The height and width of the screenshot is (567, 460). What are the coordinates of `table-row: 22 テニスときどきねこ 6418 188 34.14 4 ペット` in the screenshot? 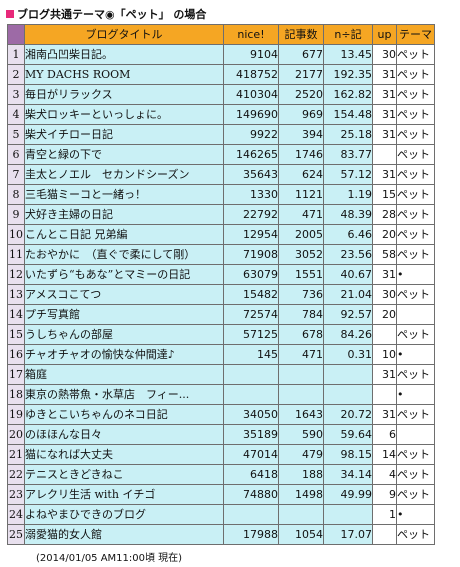 It's located at (221, 474).